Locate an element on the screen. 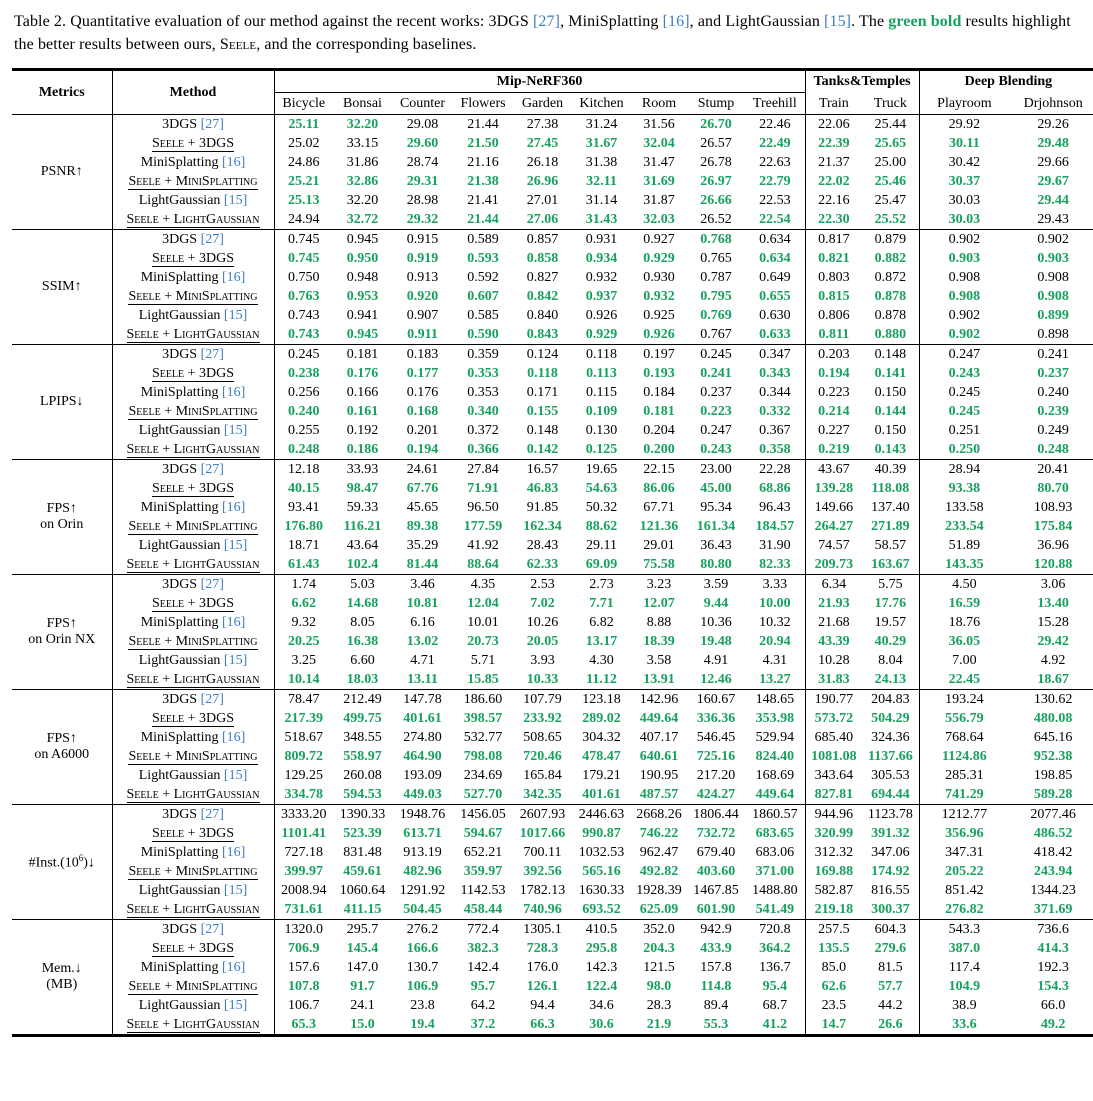 This screenshot has height=1101, width=1093. metric-value-cell: 0.183 is located at coordinates (422, 354).